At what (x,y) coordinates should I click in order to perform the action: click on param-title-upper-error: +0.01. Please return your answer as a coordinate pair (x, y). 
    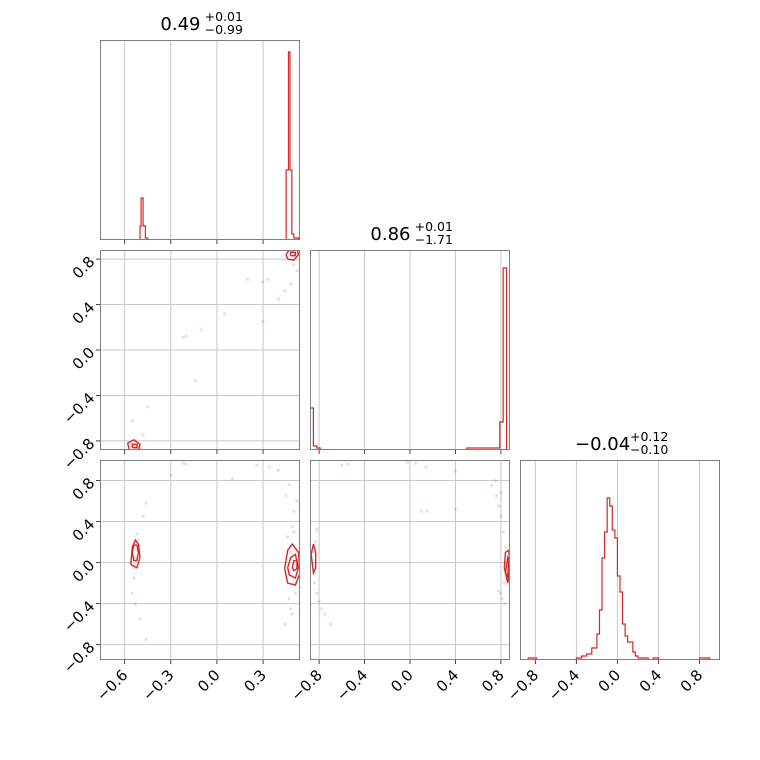
    Looking at the image, I should click on (434, 226).